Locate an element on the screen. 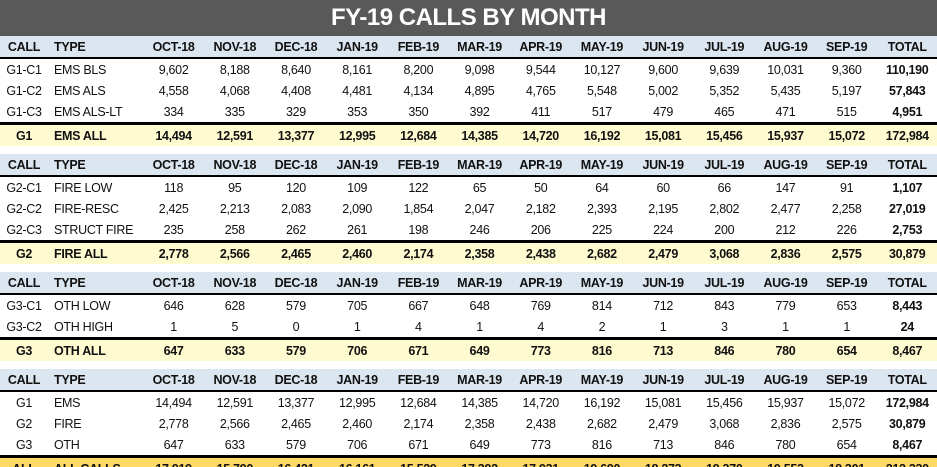 The image size is (937, 467). month-cell: 16,161 is located at coordinates (357, 461).